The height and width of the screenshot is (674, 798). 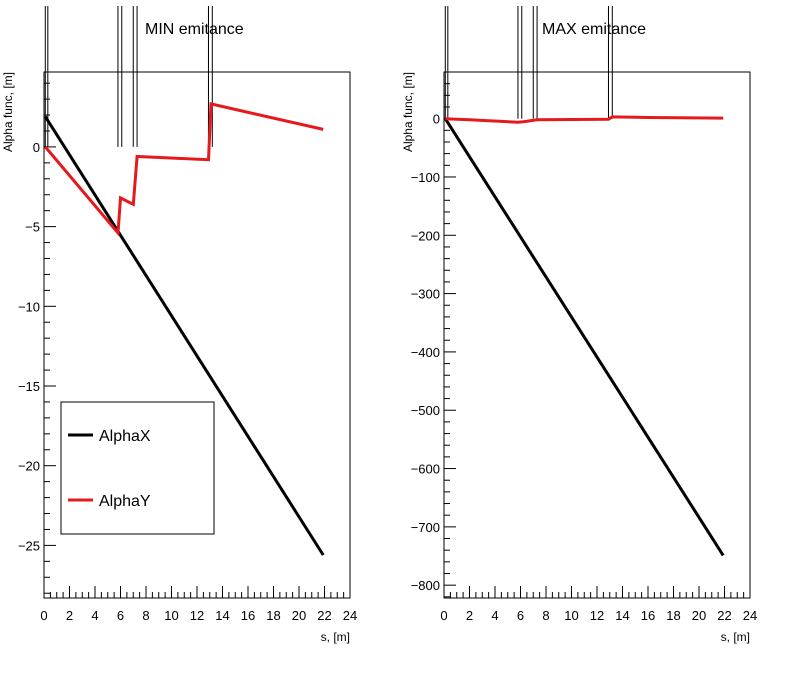 I want to click on y-tick-label: −20, so click(x=29, y=466).